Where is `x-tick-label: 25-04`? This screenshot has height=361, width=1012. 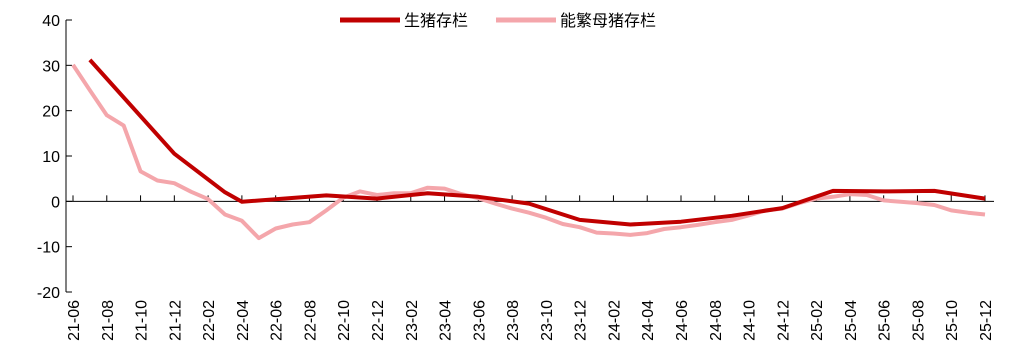 x-tick-label: 25-04 is located at coordinates (851, 320).